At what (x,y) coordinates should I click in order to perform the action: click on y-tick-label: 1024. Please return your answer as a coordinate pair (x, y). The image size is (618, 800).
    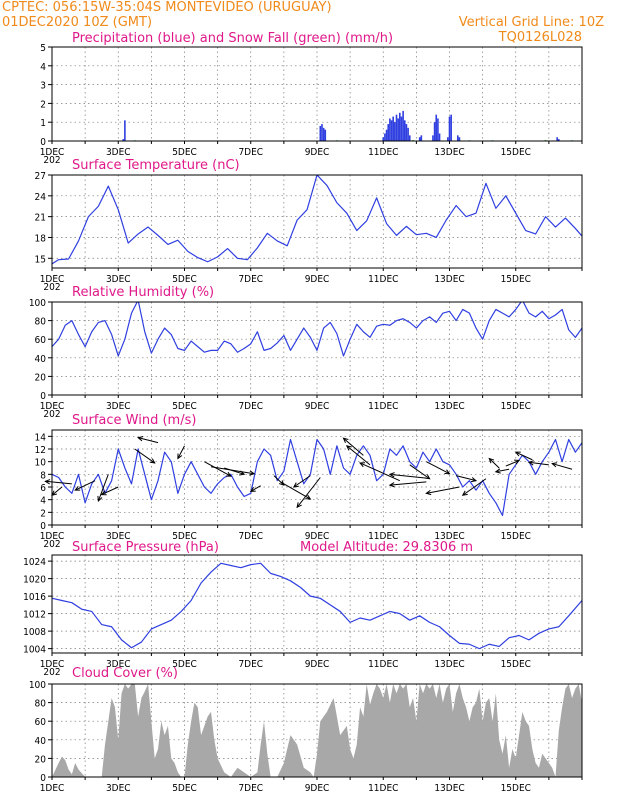
    Looking at the image, I should click on (34, 562).